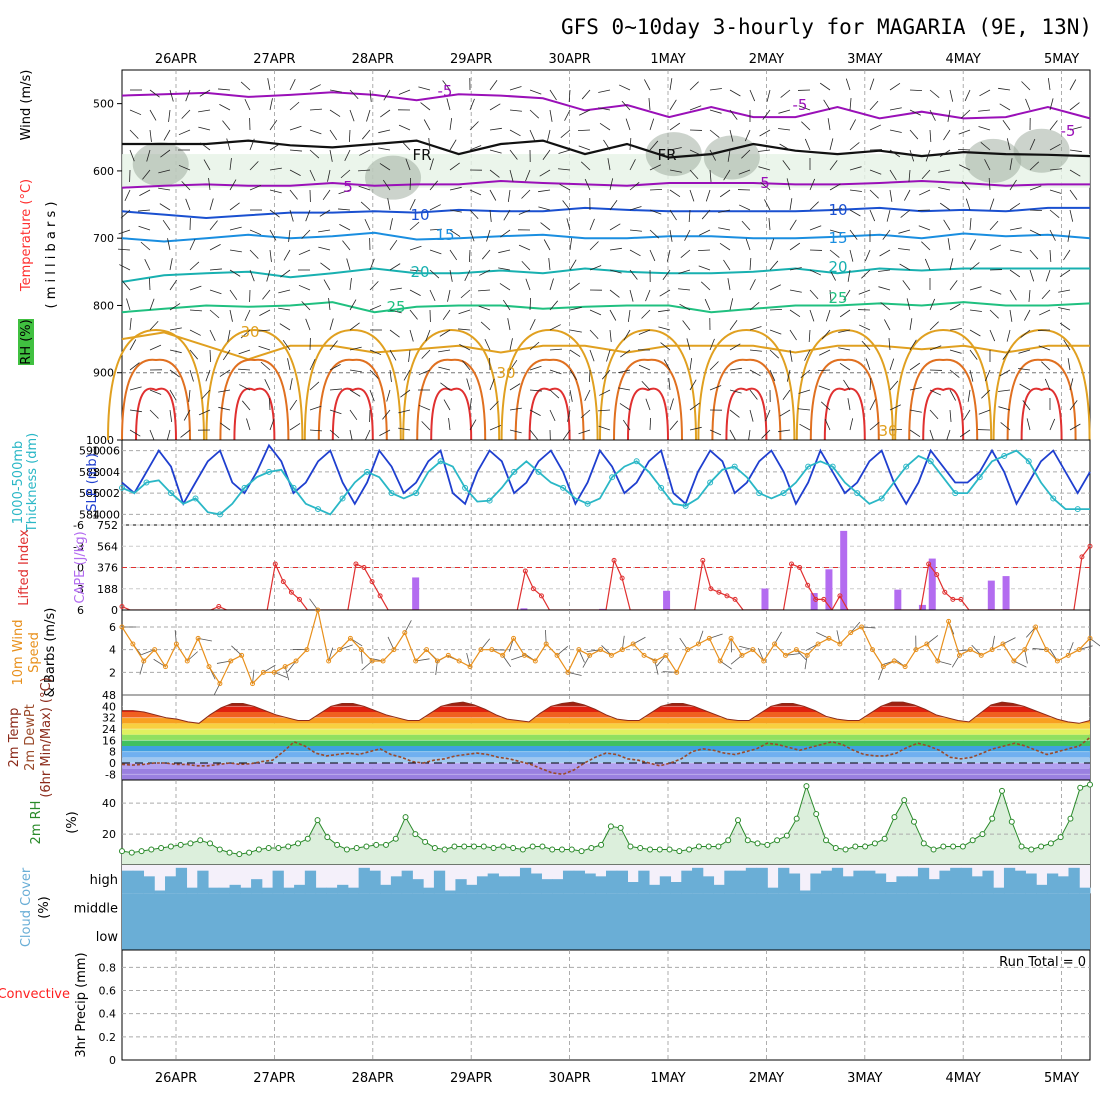 This screenshot has height=1100, width=1100. I want to click on isotherm-label: 5, so click(765, 183).